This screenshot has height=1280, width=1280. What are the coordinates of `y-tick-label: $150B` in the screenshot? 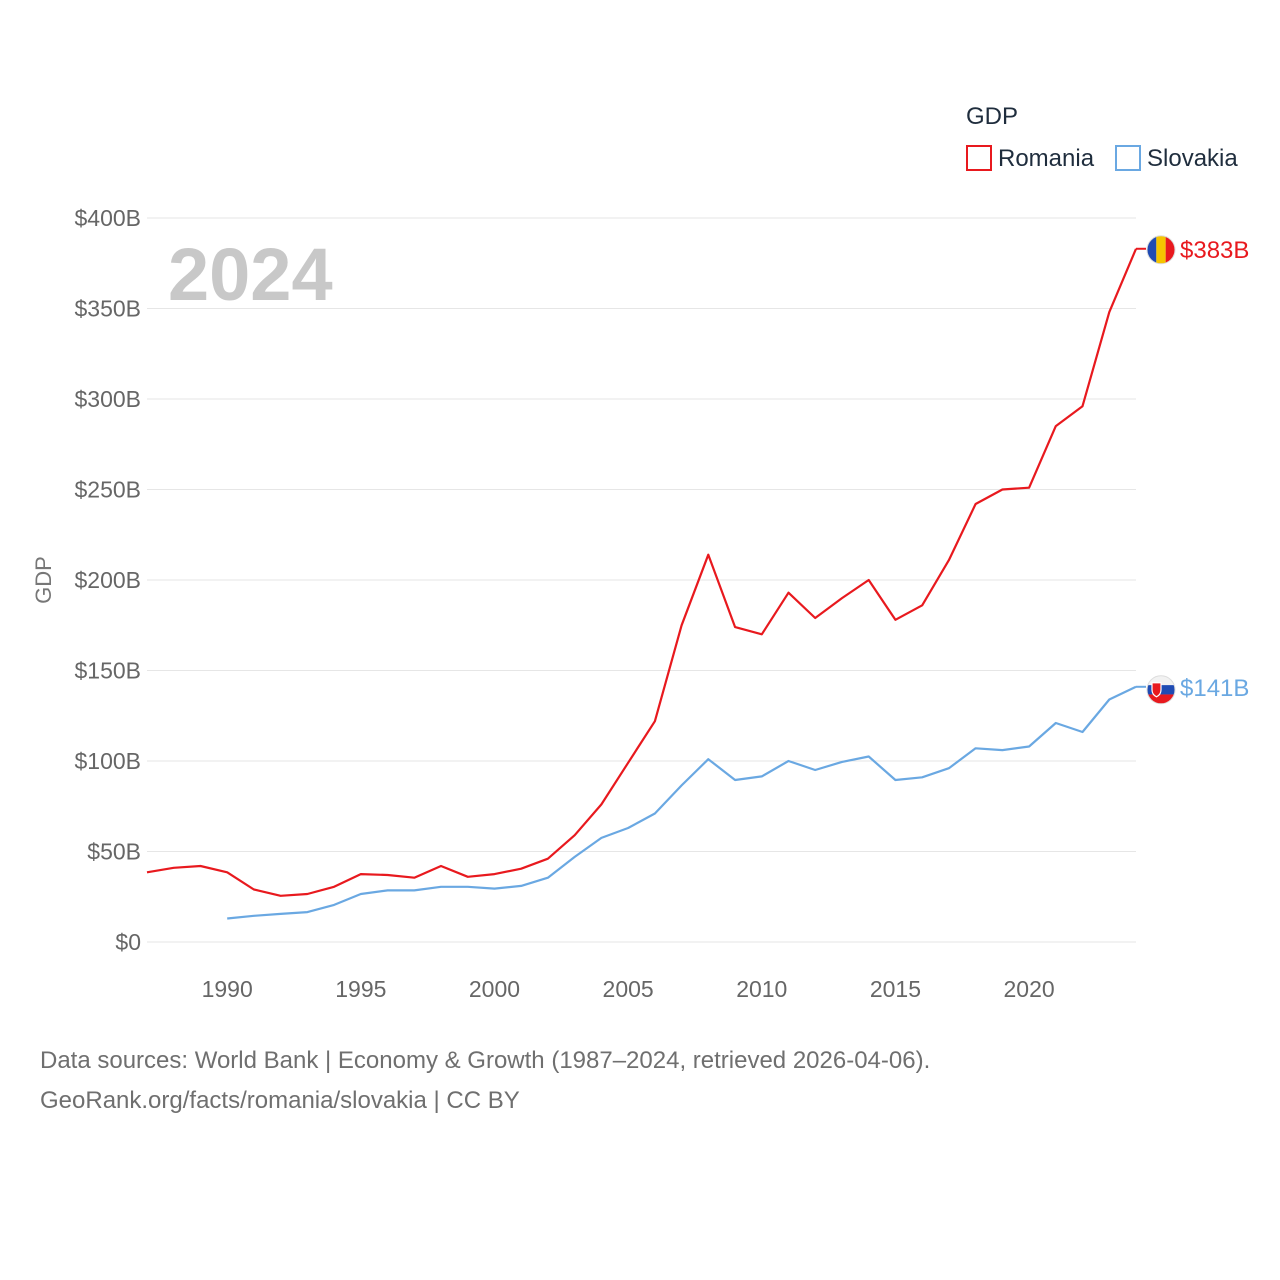 It's located at (107, 671).